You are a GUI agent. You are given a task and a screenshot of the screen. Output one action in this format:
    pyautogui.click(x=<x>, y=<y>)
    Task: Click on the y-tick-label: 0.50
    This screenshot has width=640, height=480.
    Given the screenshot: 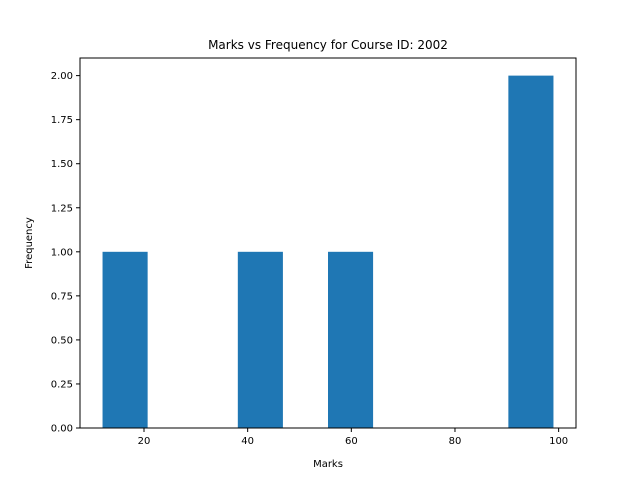 What is the action you would take?
    pyautogui.click(x=62, y=340)
    